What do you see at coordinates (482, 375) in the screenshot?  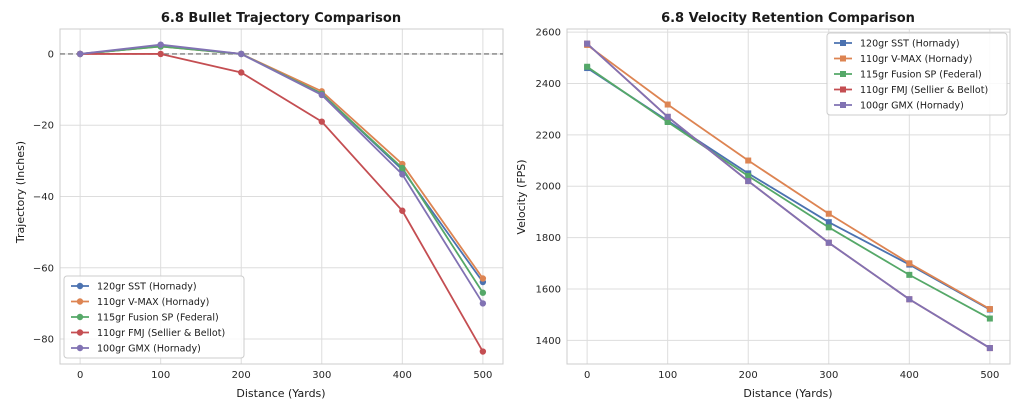 I see `trajectory-x-tick-label: 500` at bounding box center [482, 375].